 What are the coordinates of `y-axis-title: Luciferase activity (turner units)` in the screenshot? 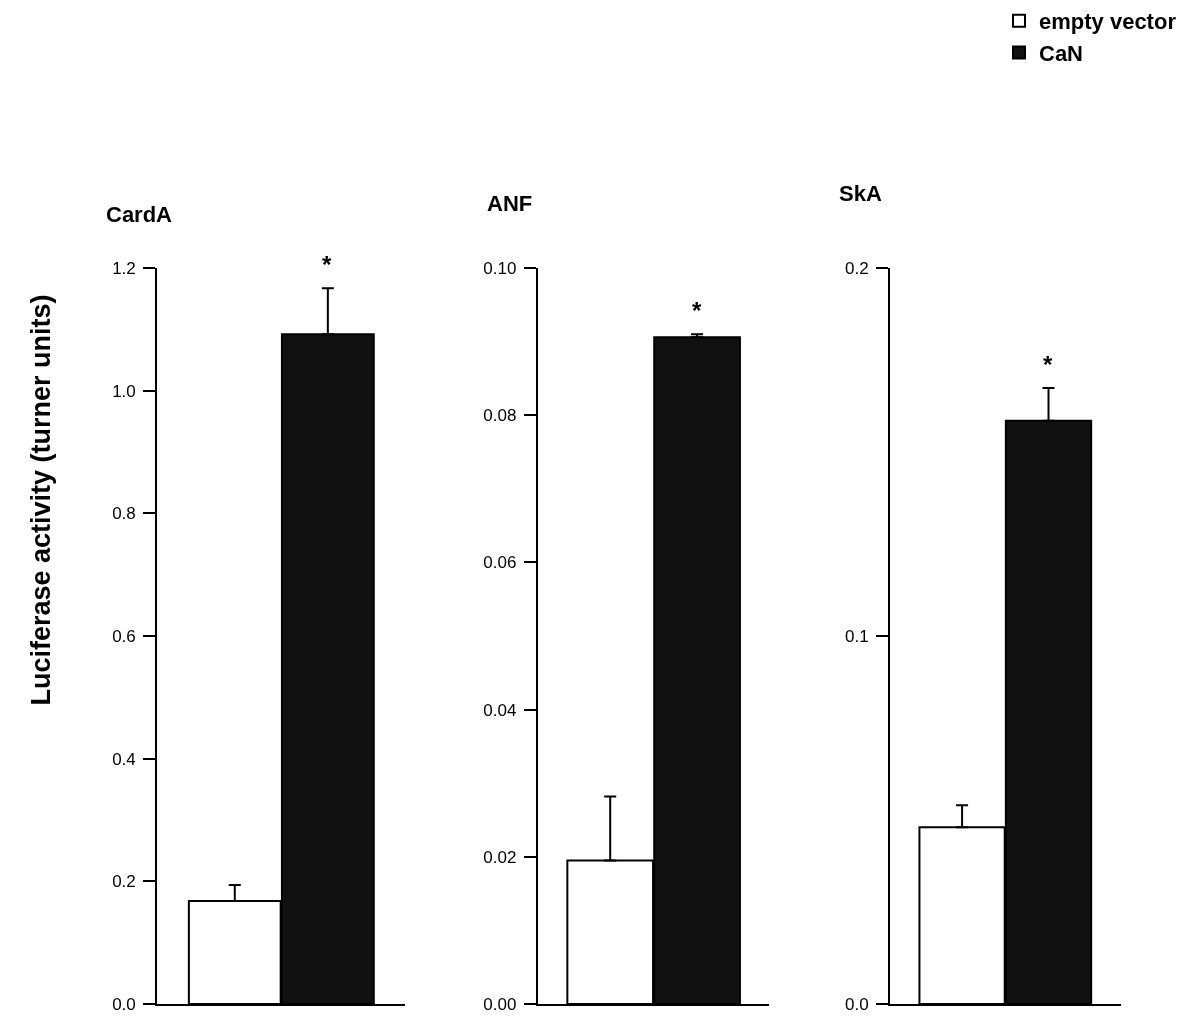 It's located at (40, 500).